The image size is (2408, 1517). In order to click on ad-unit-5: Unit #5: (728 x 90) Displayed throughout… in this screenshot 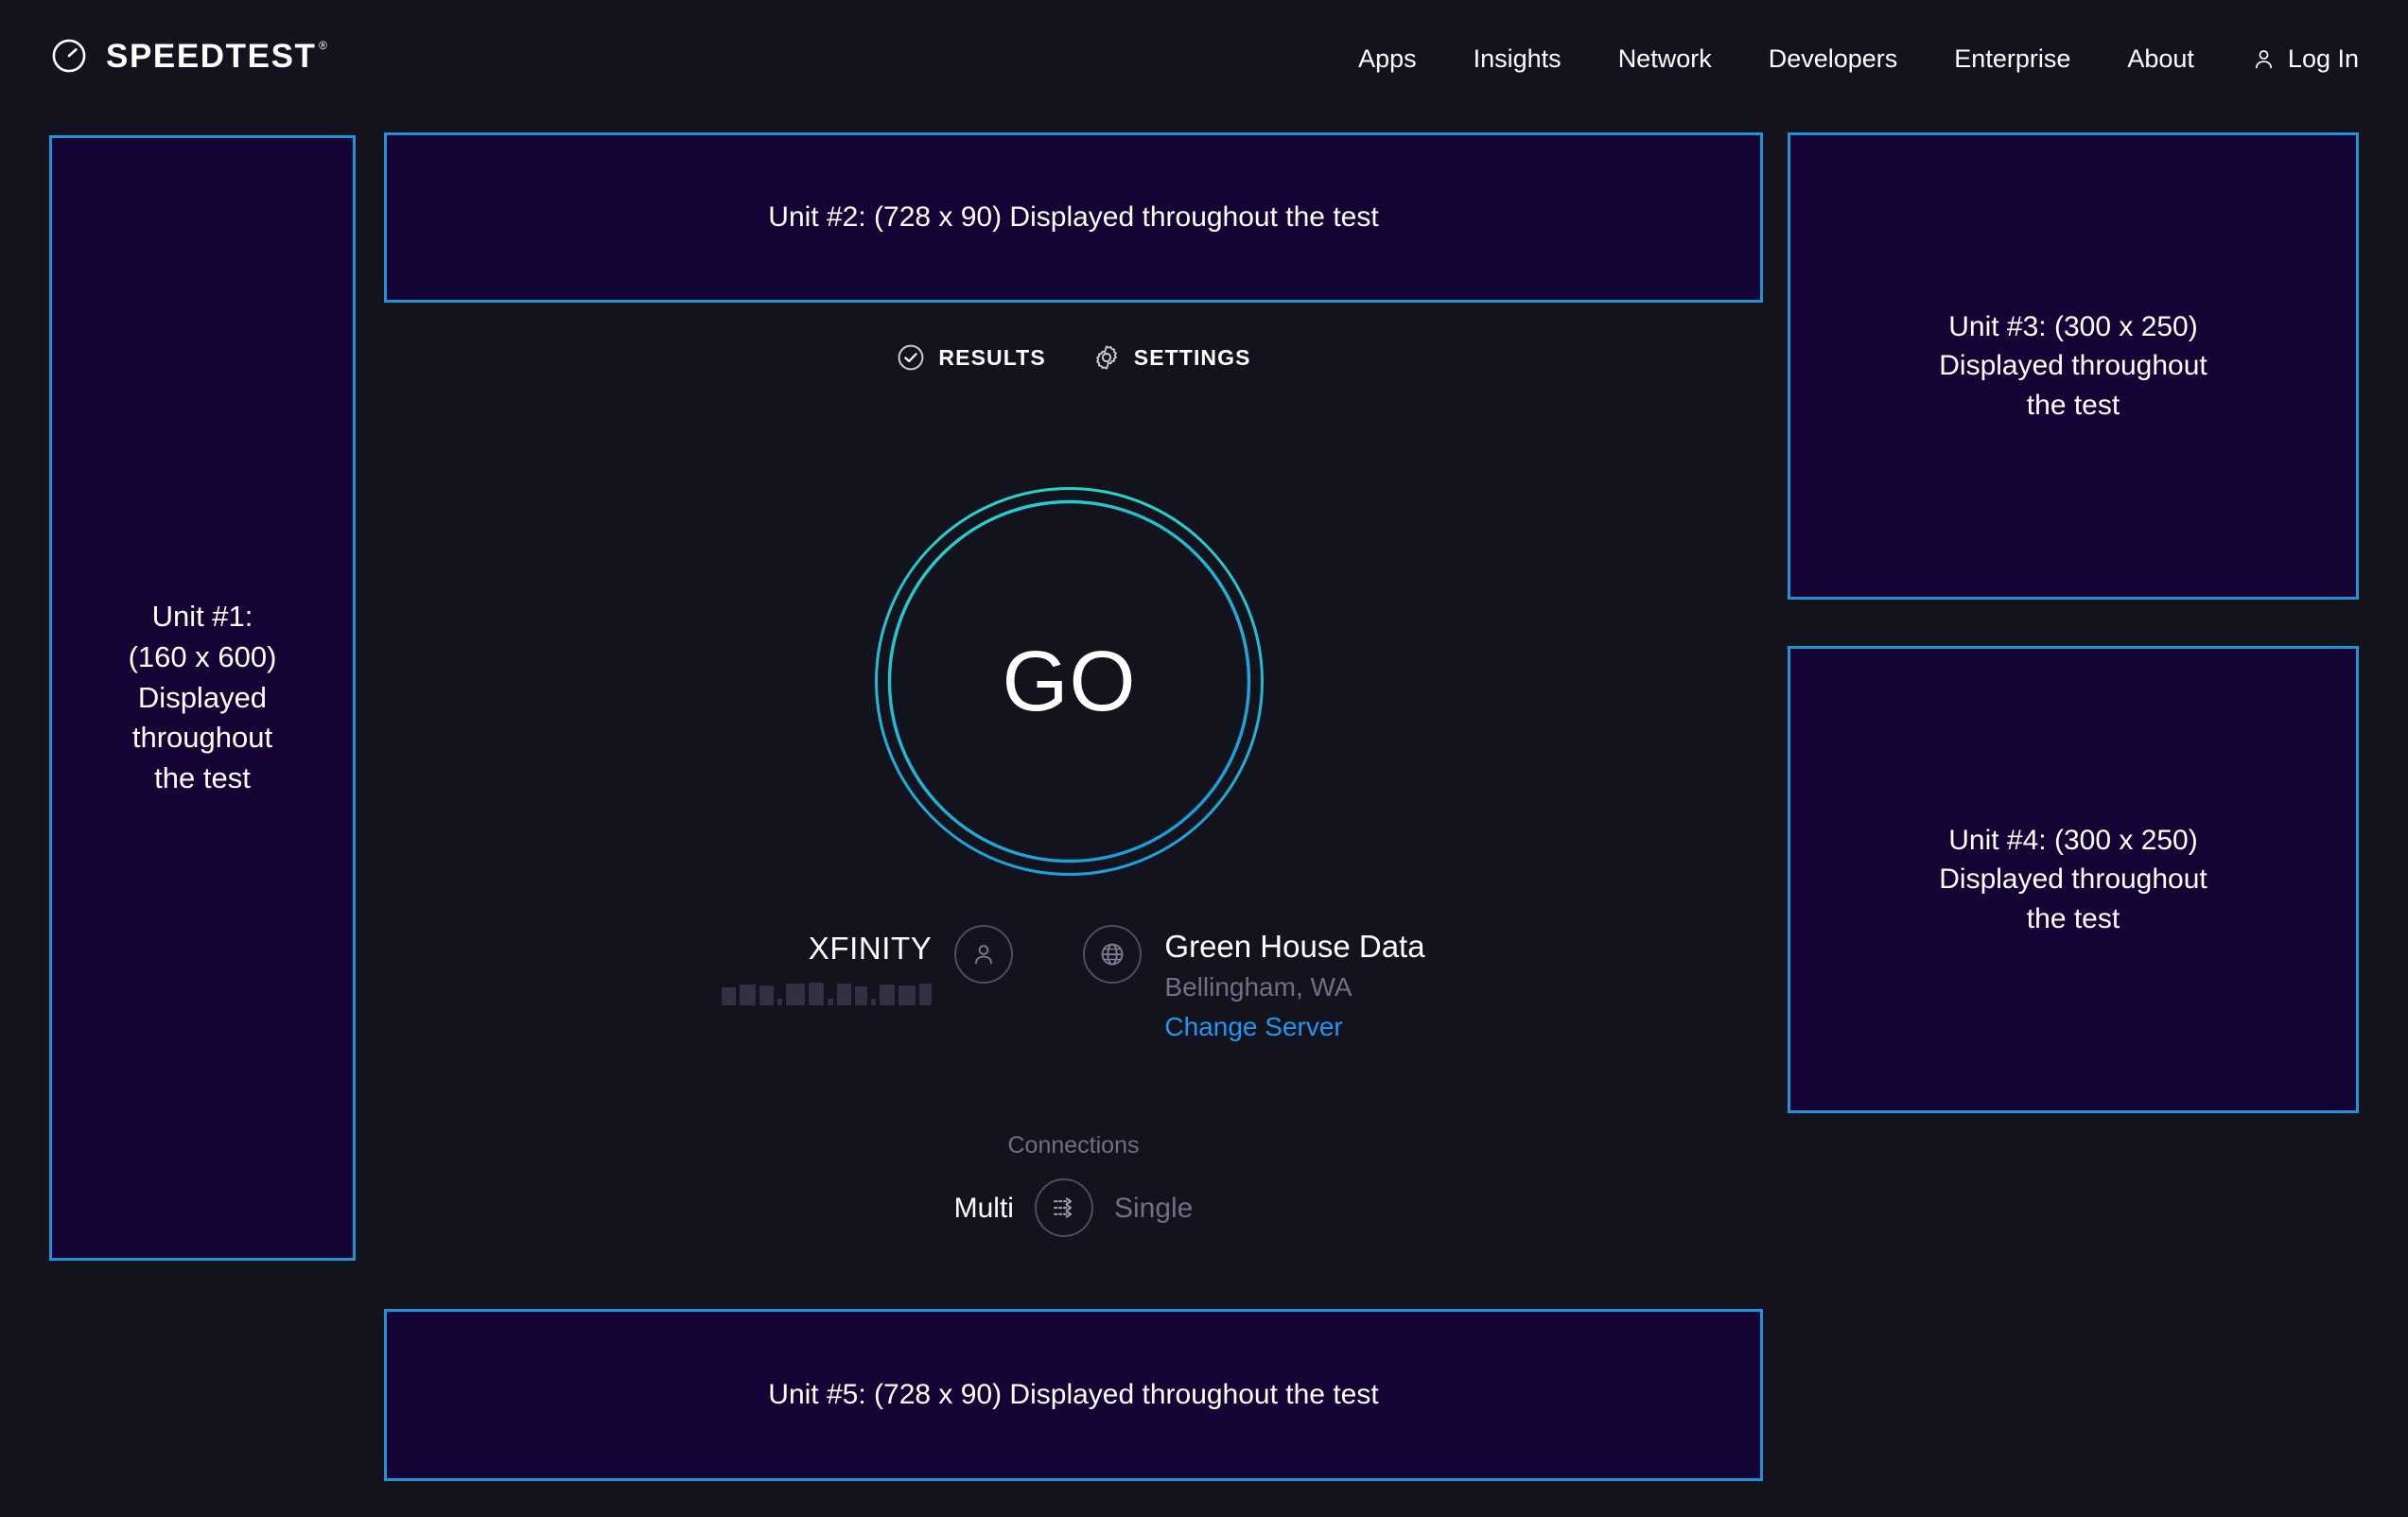, I will do `click(1073, 1395)`.